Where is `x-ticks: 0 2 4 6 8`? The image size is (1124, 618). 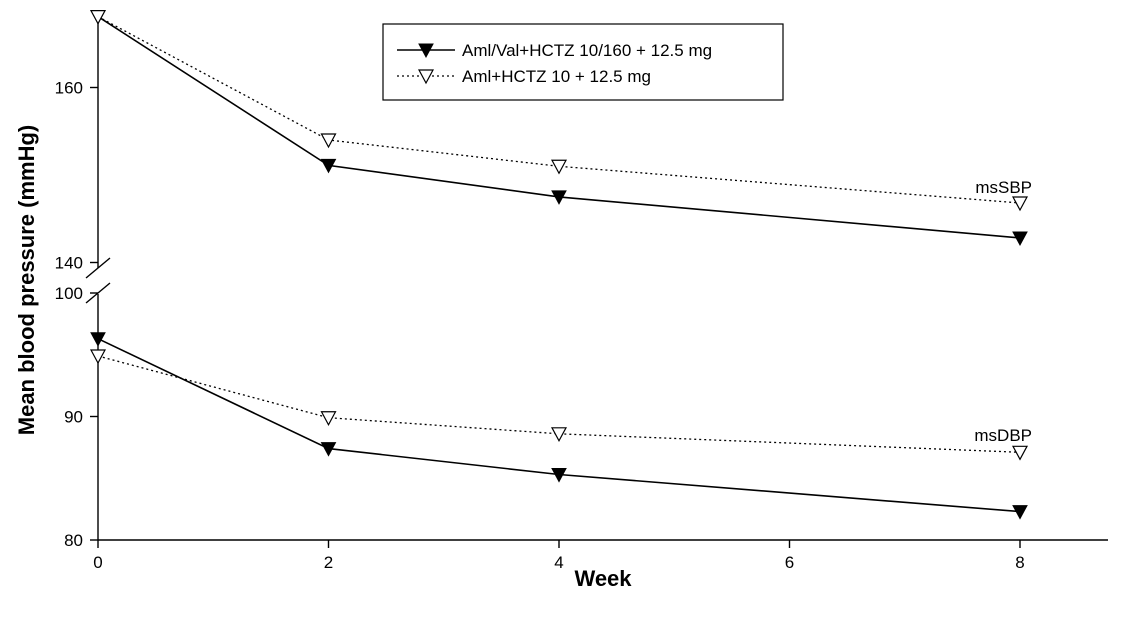
x-ticks: 0 2 4 6 8 is located at coordinates (559, 556).